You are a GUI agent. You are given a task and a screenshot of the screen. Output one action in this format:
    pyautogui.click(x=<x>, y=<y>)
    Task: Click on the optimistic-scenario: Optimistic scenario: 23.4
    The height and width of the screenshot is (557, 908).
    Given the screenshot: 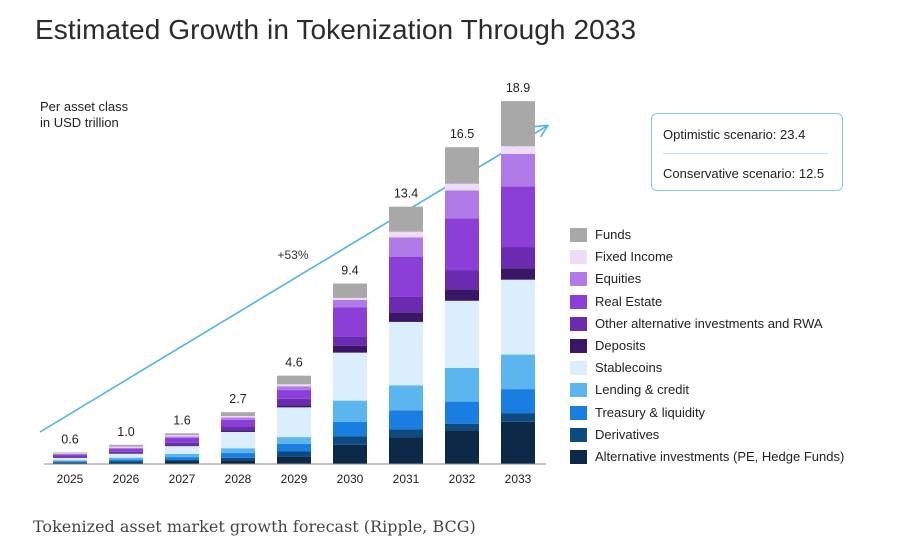 What is the action you would take?
    pyautogui.click(x=734, y=134)
    